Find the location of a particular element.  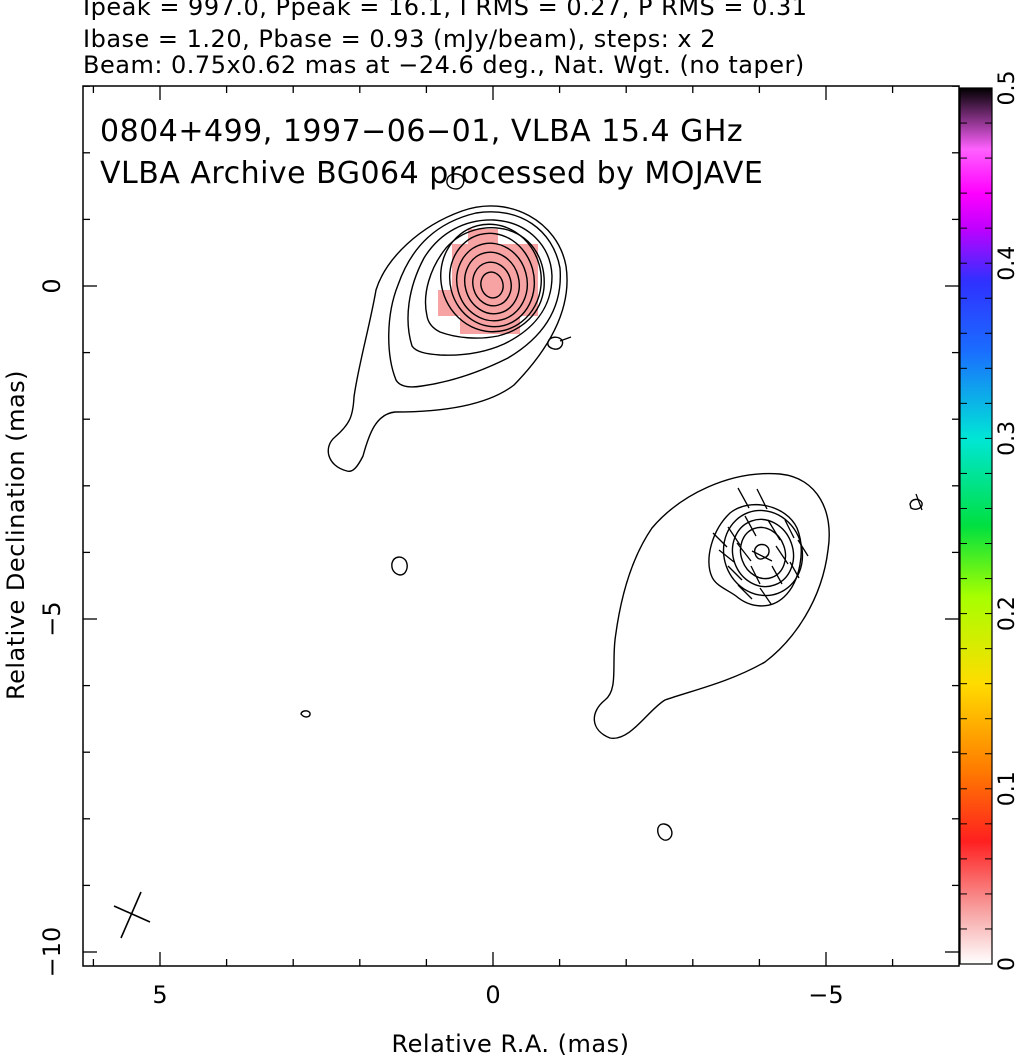

x-tick-label: 0 is located at coordinates (492, 995).